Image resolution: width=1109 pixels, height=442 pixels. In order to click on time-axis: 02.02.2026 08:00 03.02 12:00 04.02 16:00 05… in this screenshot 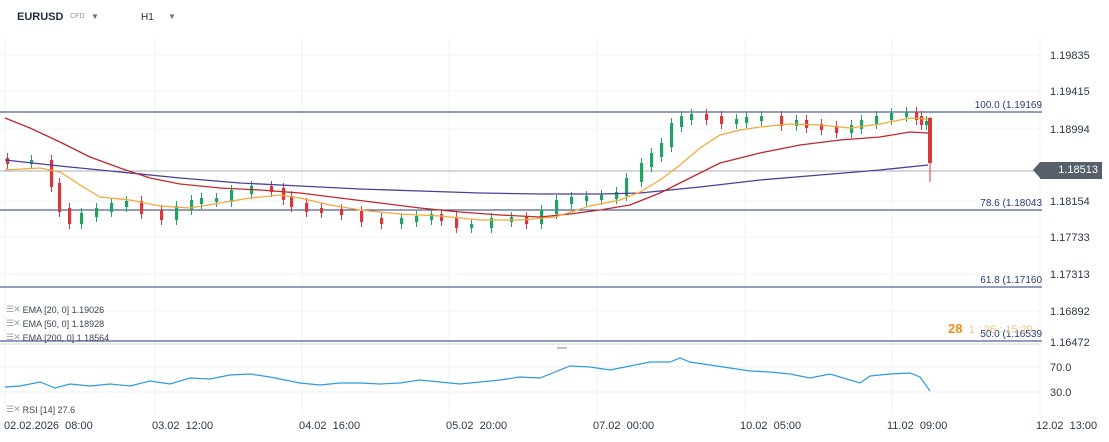, I will do `click(550, 426)`.